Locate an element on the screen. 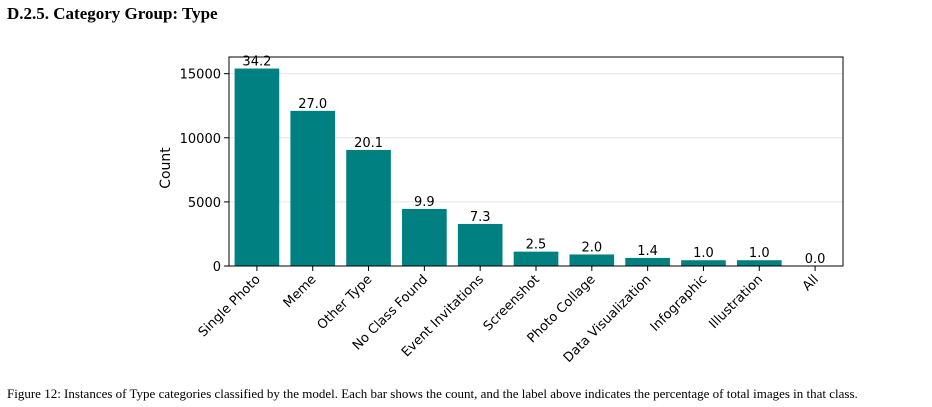  data-label: 9.9 is located at coordinates (424, 202).